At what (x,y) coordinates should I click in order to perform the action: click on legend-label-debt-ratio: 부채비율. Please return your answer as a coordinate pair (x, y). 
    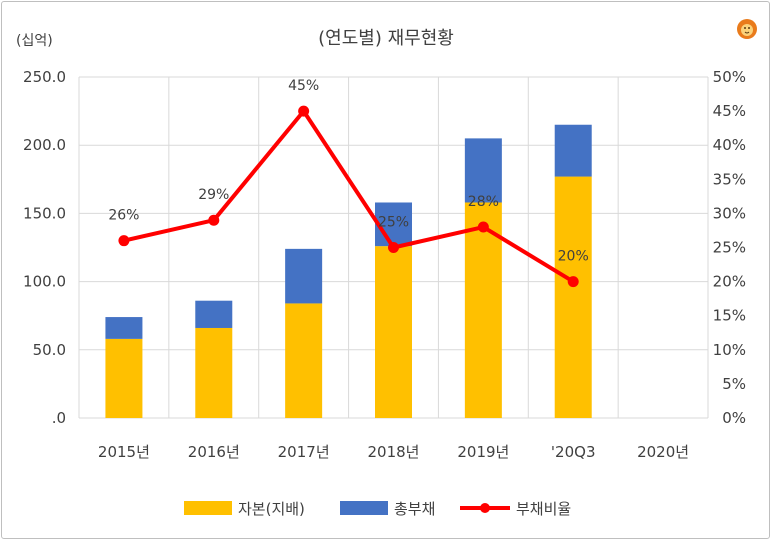
    Looking at the image, I should click on (543, 509).